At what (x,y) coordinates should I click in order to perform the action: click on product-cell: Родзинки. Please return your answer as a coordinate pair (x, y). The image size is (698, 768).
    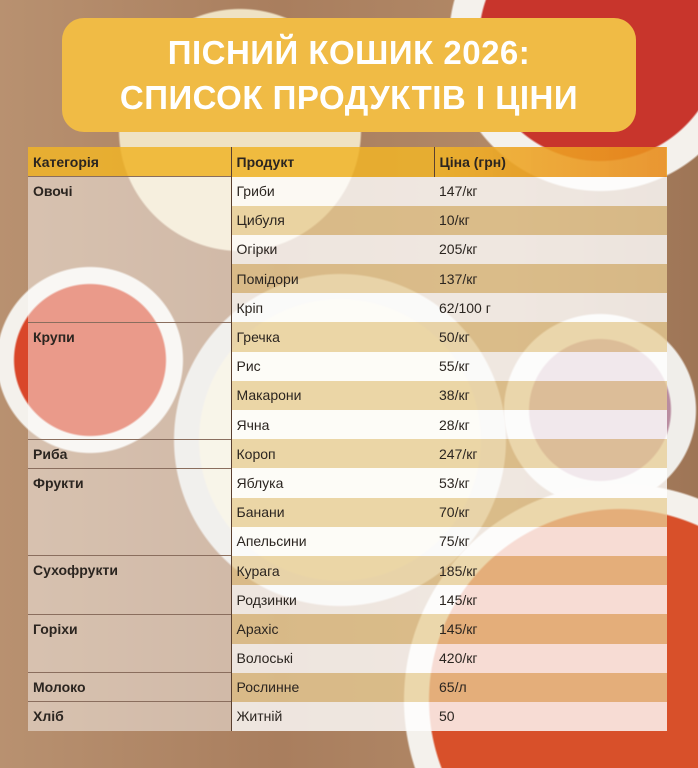
    Looking at the image, I should click on (332, 600).